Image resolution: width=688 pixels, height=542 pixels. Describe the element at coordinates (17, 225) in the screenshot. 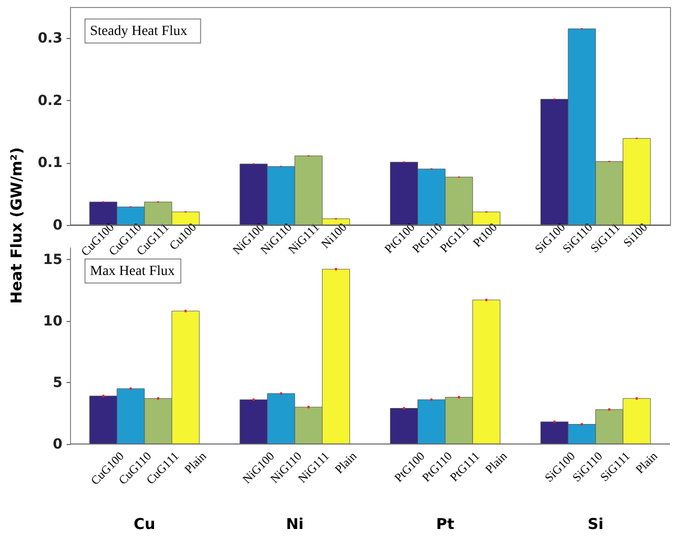

I see `y-axis-title: Heat Flux (GW/m²)` at that location.